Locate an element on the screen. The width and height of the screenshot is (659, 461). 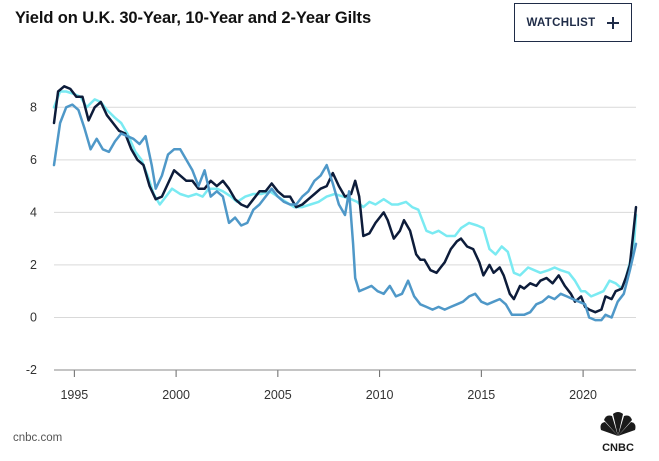
x-tick-label: 2000 is located at coordinates (176, 395).